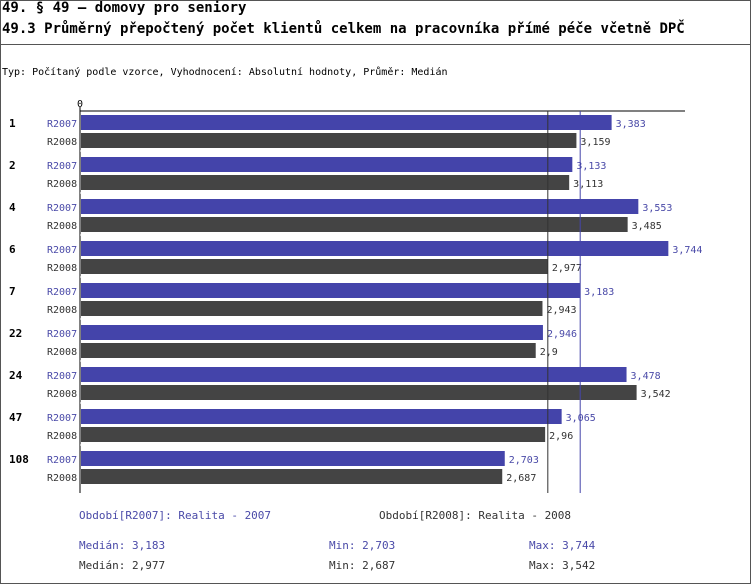  I want to click on category-label: 1, so click(12, 123).